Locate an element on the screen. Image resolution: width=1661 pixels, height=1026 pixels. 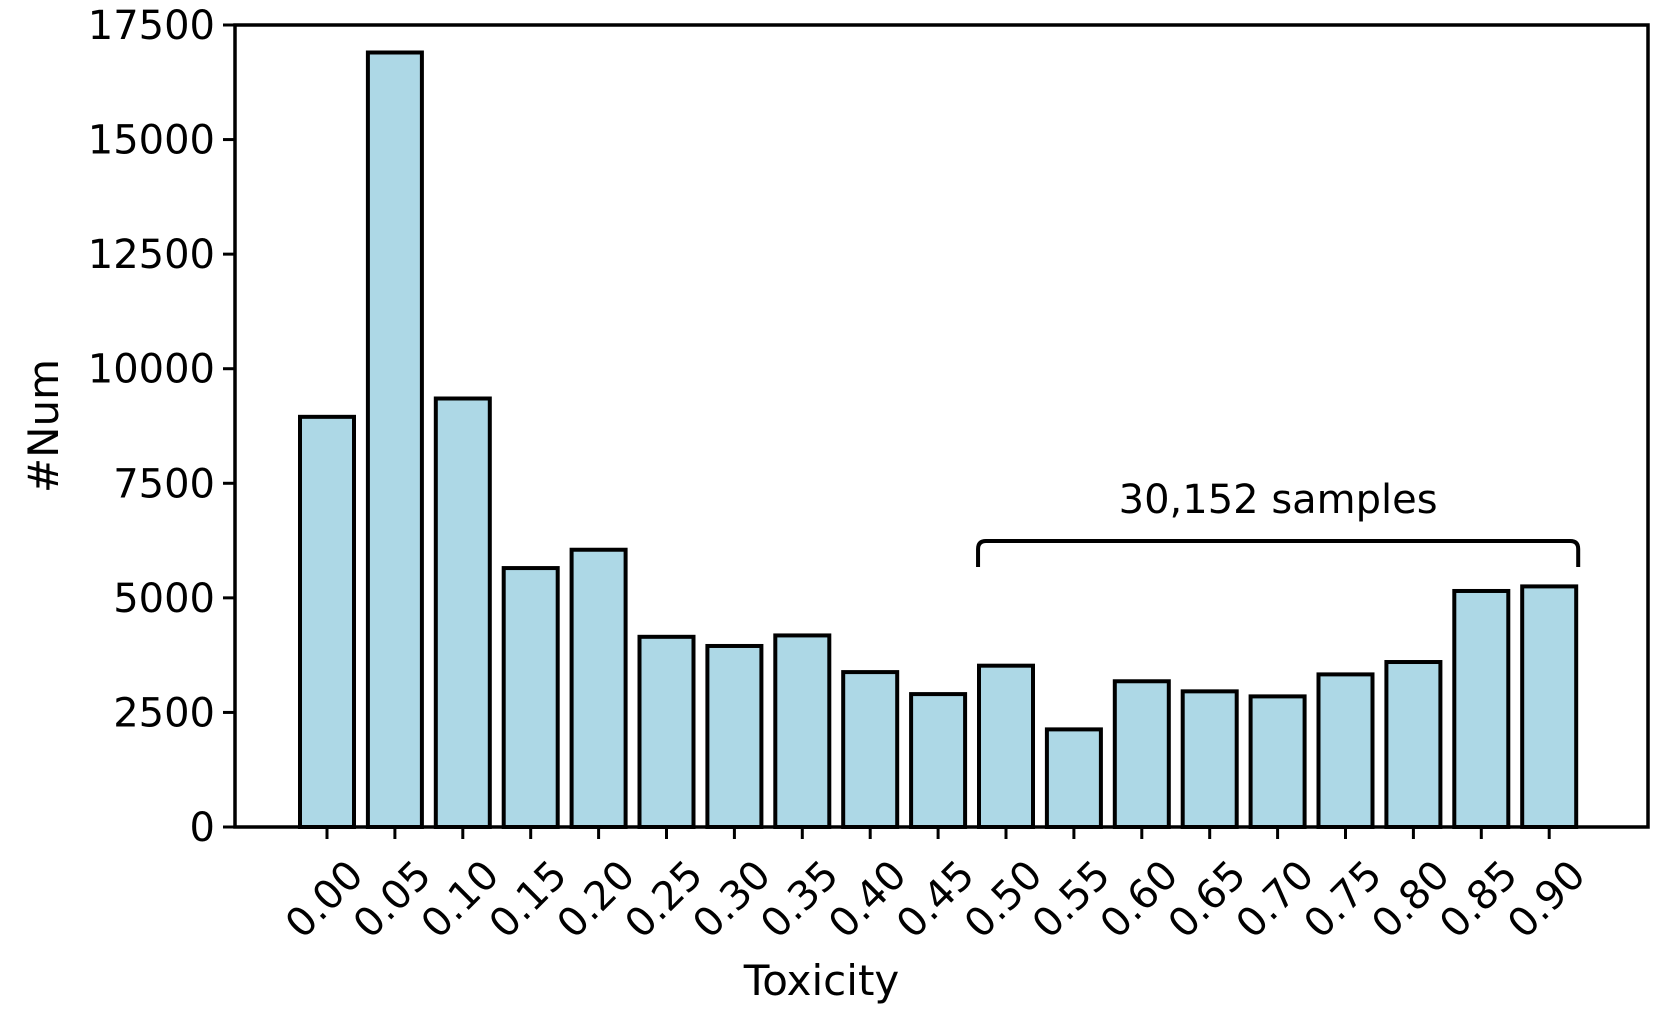
x-tick-label: 0.35 is located at coordinates (800, 900).